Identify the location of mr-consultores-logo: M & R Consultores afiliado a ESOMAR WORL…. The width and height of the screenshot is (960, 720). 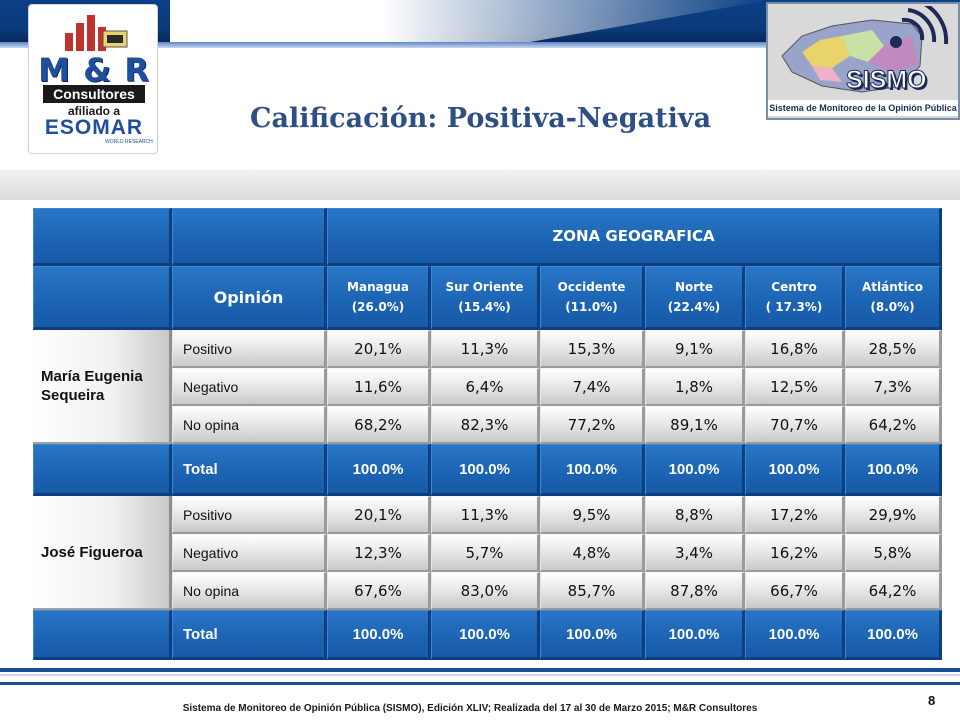
(93, 79).